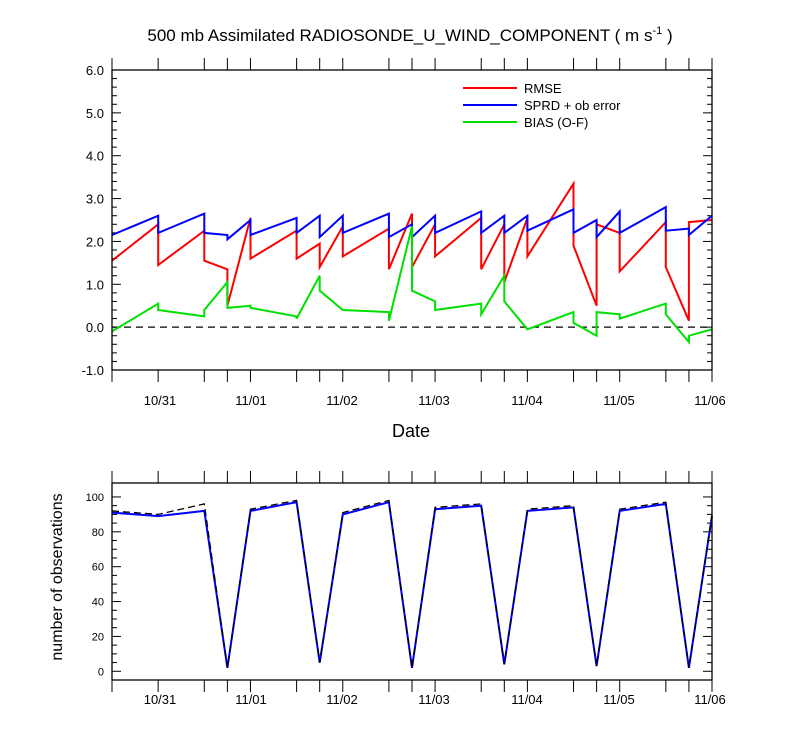 Image resolution: width=800 pixels, height=750 pixels. What do you see at coordinates (95, 241) in the screenshot?
I see `y-tick-label: 2.0` at bounding box center [95, 241].